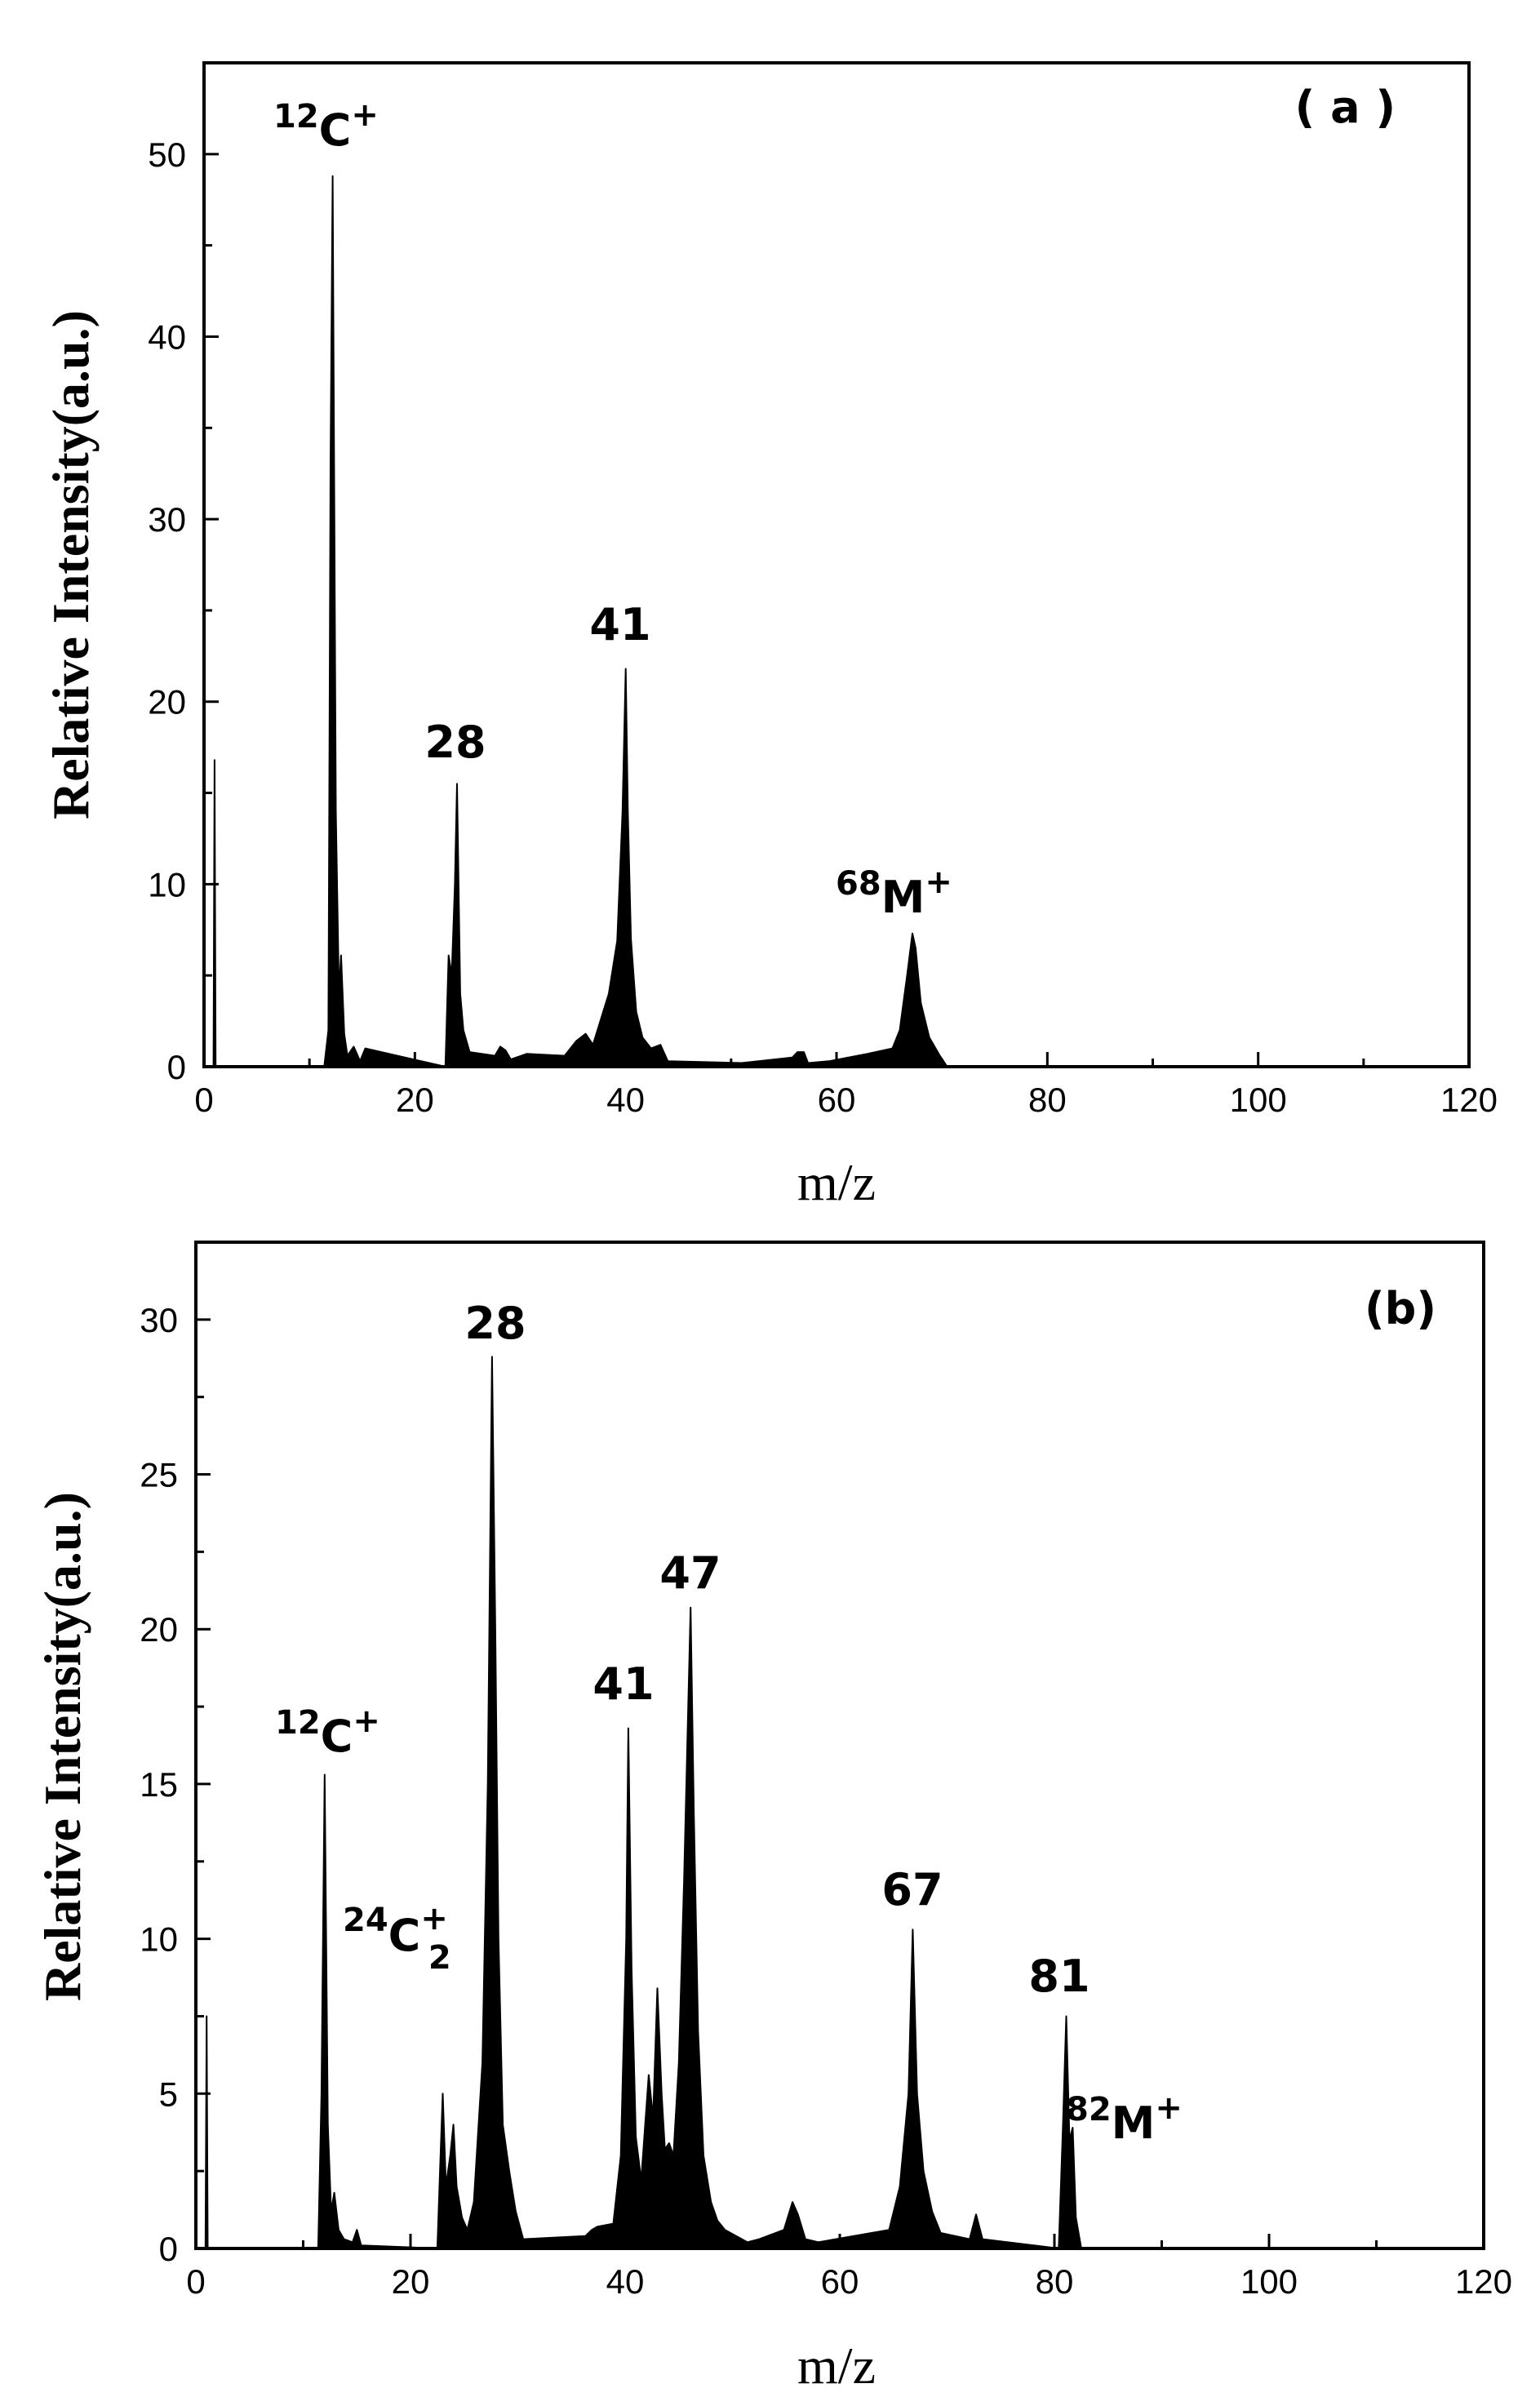 The height and width of the screenshot is (2397, 1540). I want to click on panel-a-annotation-12c: 12C+, so click(326, 126).